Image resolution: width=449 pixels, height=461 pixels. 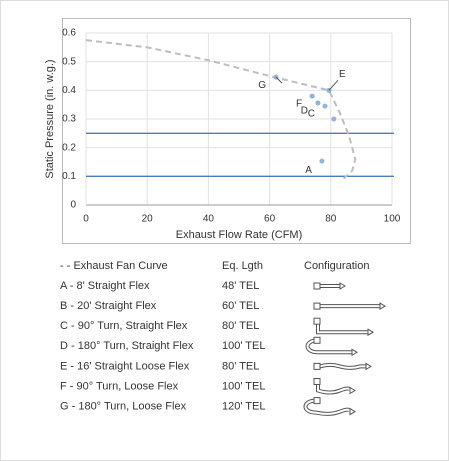 I want to click on fan-curve-legend: - - Exhaust Fan Curve, so click(x=114, y=266).